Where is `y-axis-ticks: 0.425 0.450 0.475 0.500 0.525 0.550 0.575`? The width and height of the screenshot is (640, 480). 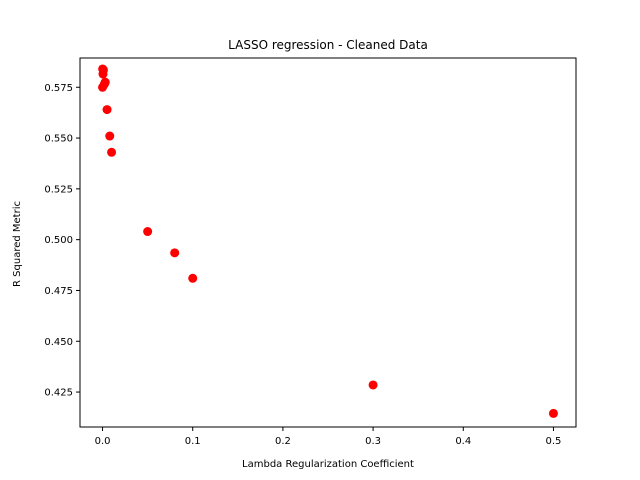
y-axis-ticks: 0.425 0.450 0.475 0.500 0.525 0.550 0.575 is located at coordinates (62, 241).